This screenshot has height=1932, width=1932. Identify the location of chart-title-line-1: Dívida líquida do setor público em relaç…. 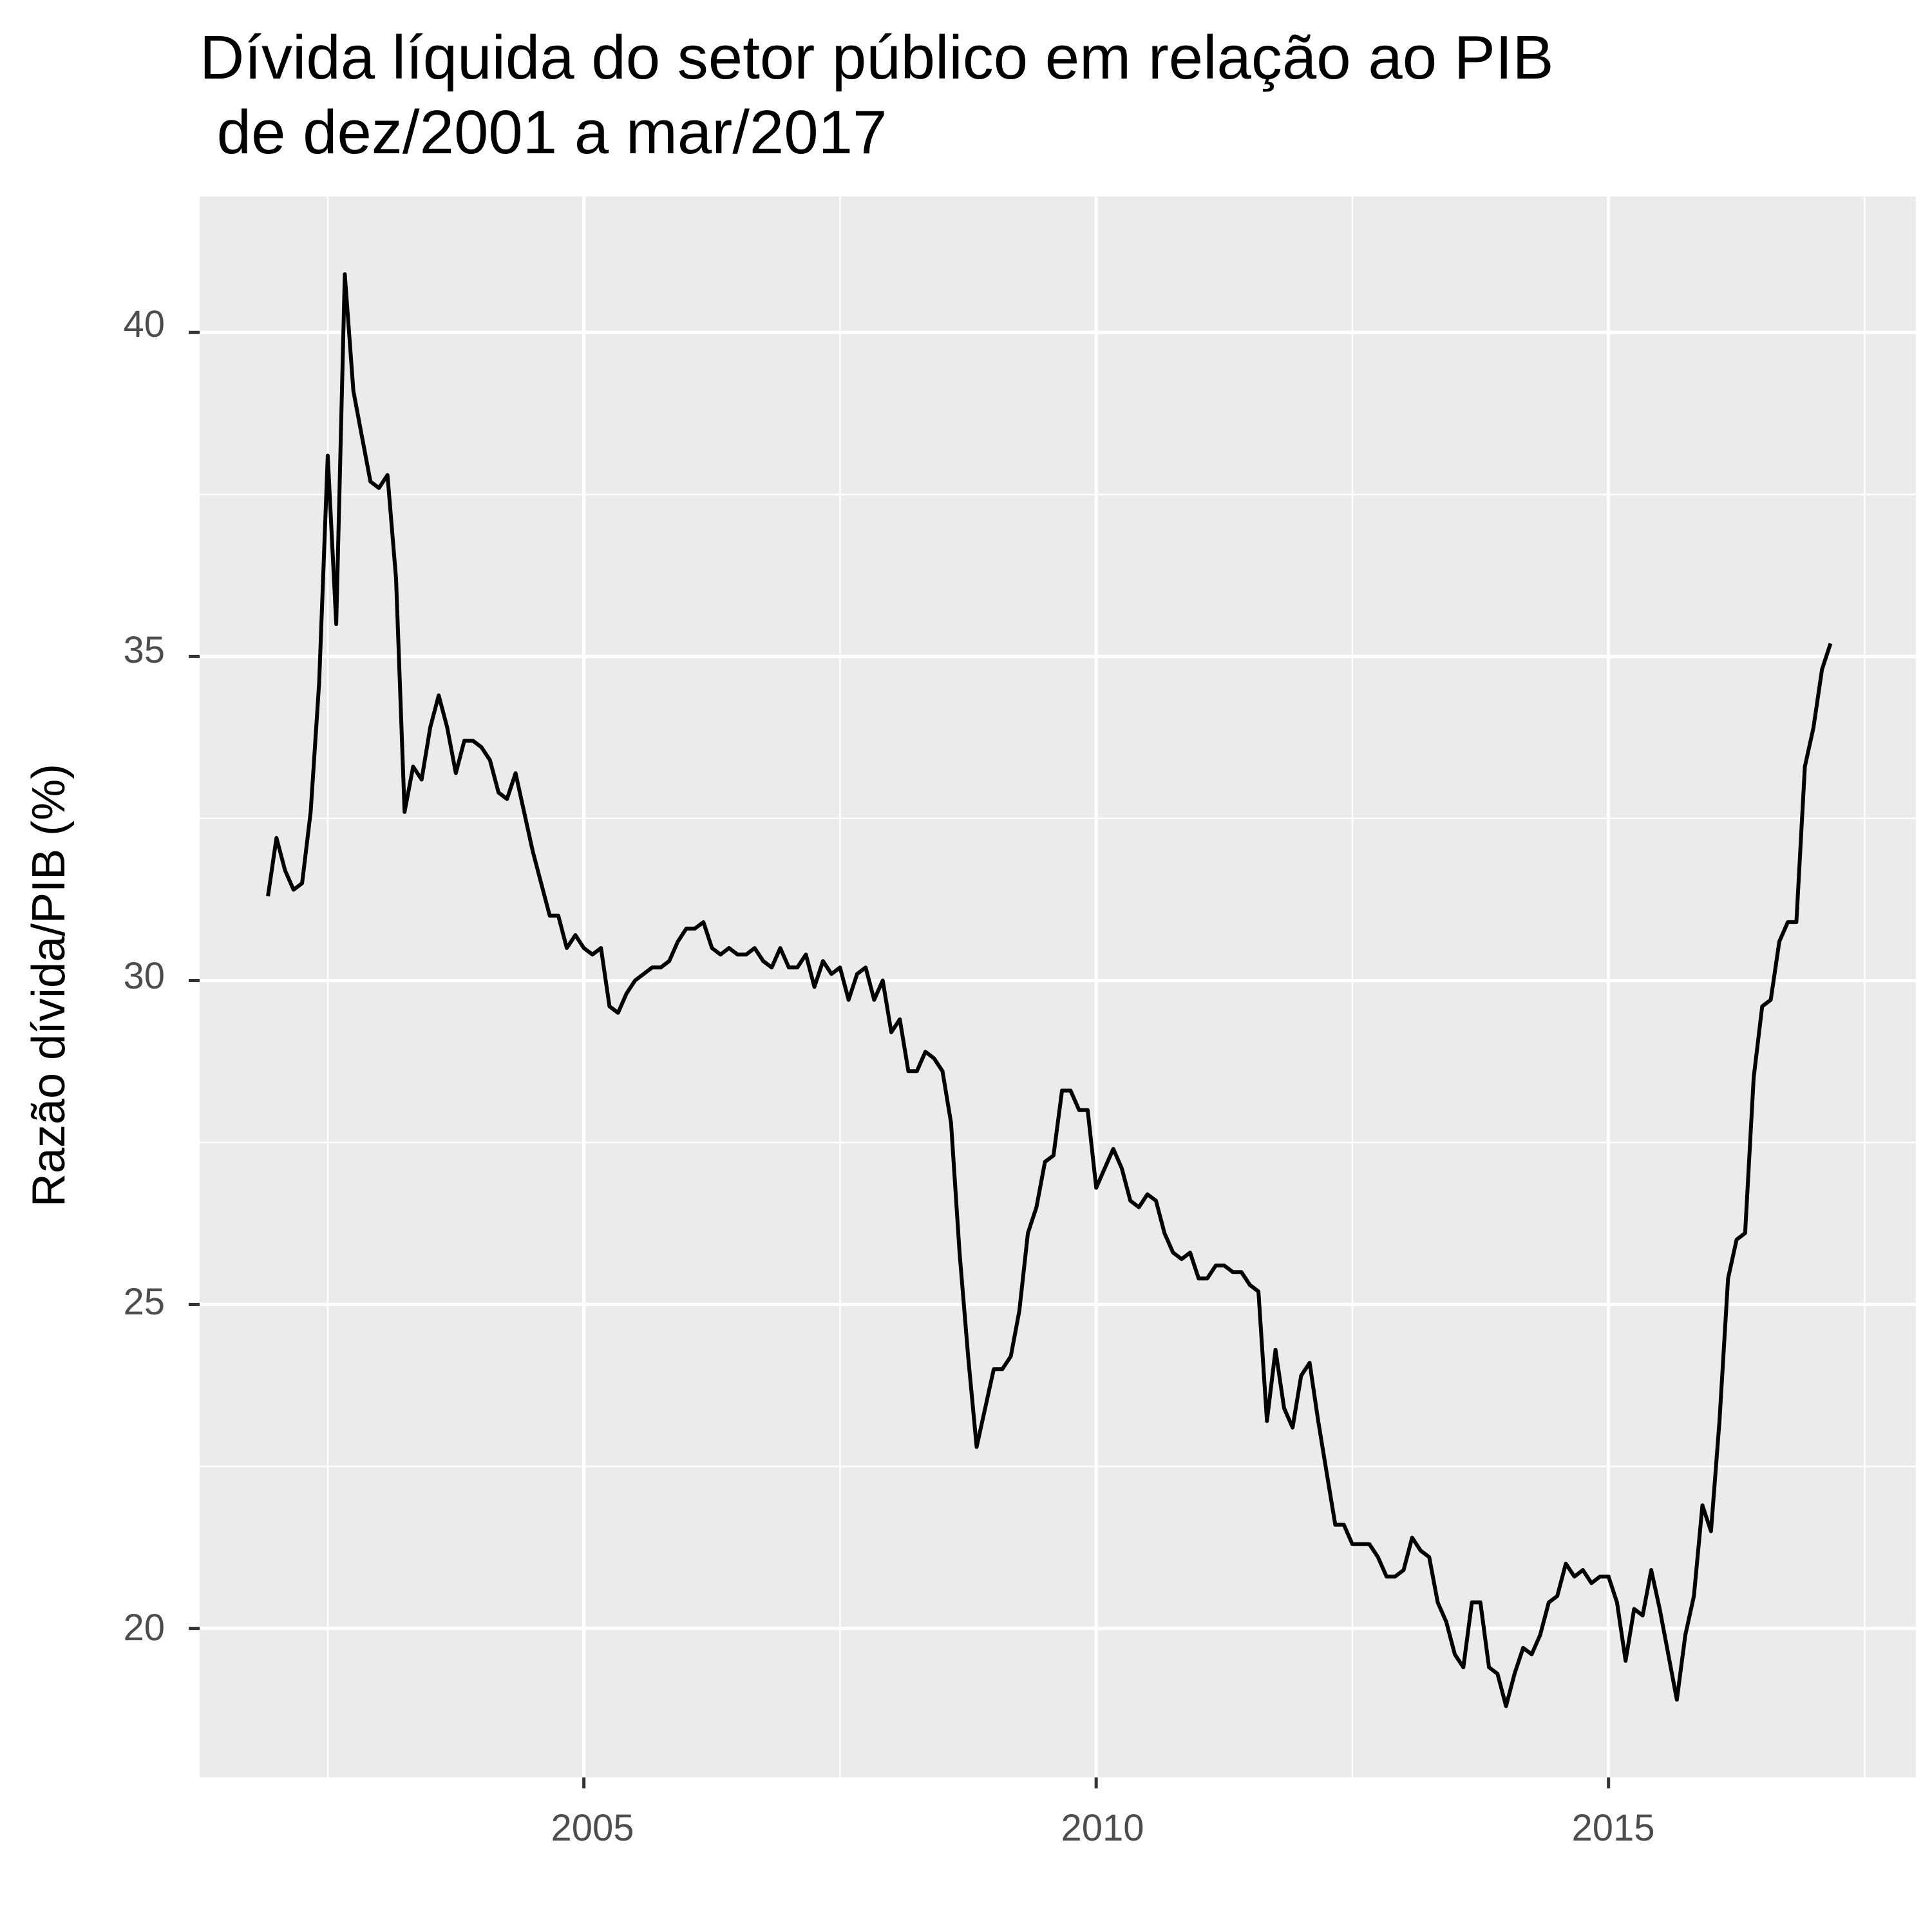
(877, 58).